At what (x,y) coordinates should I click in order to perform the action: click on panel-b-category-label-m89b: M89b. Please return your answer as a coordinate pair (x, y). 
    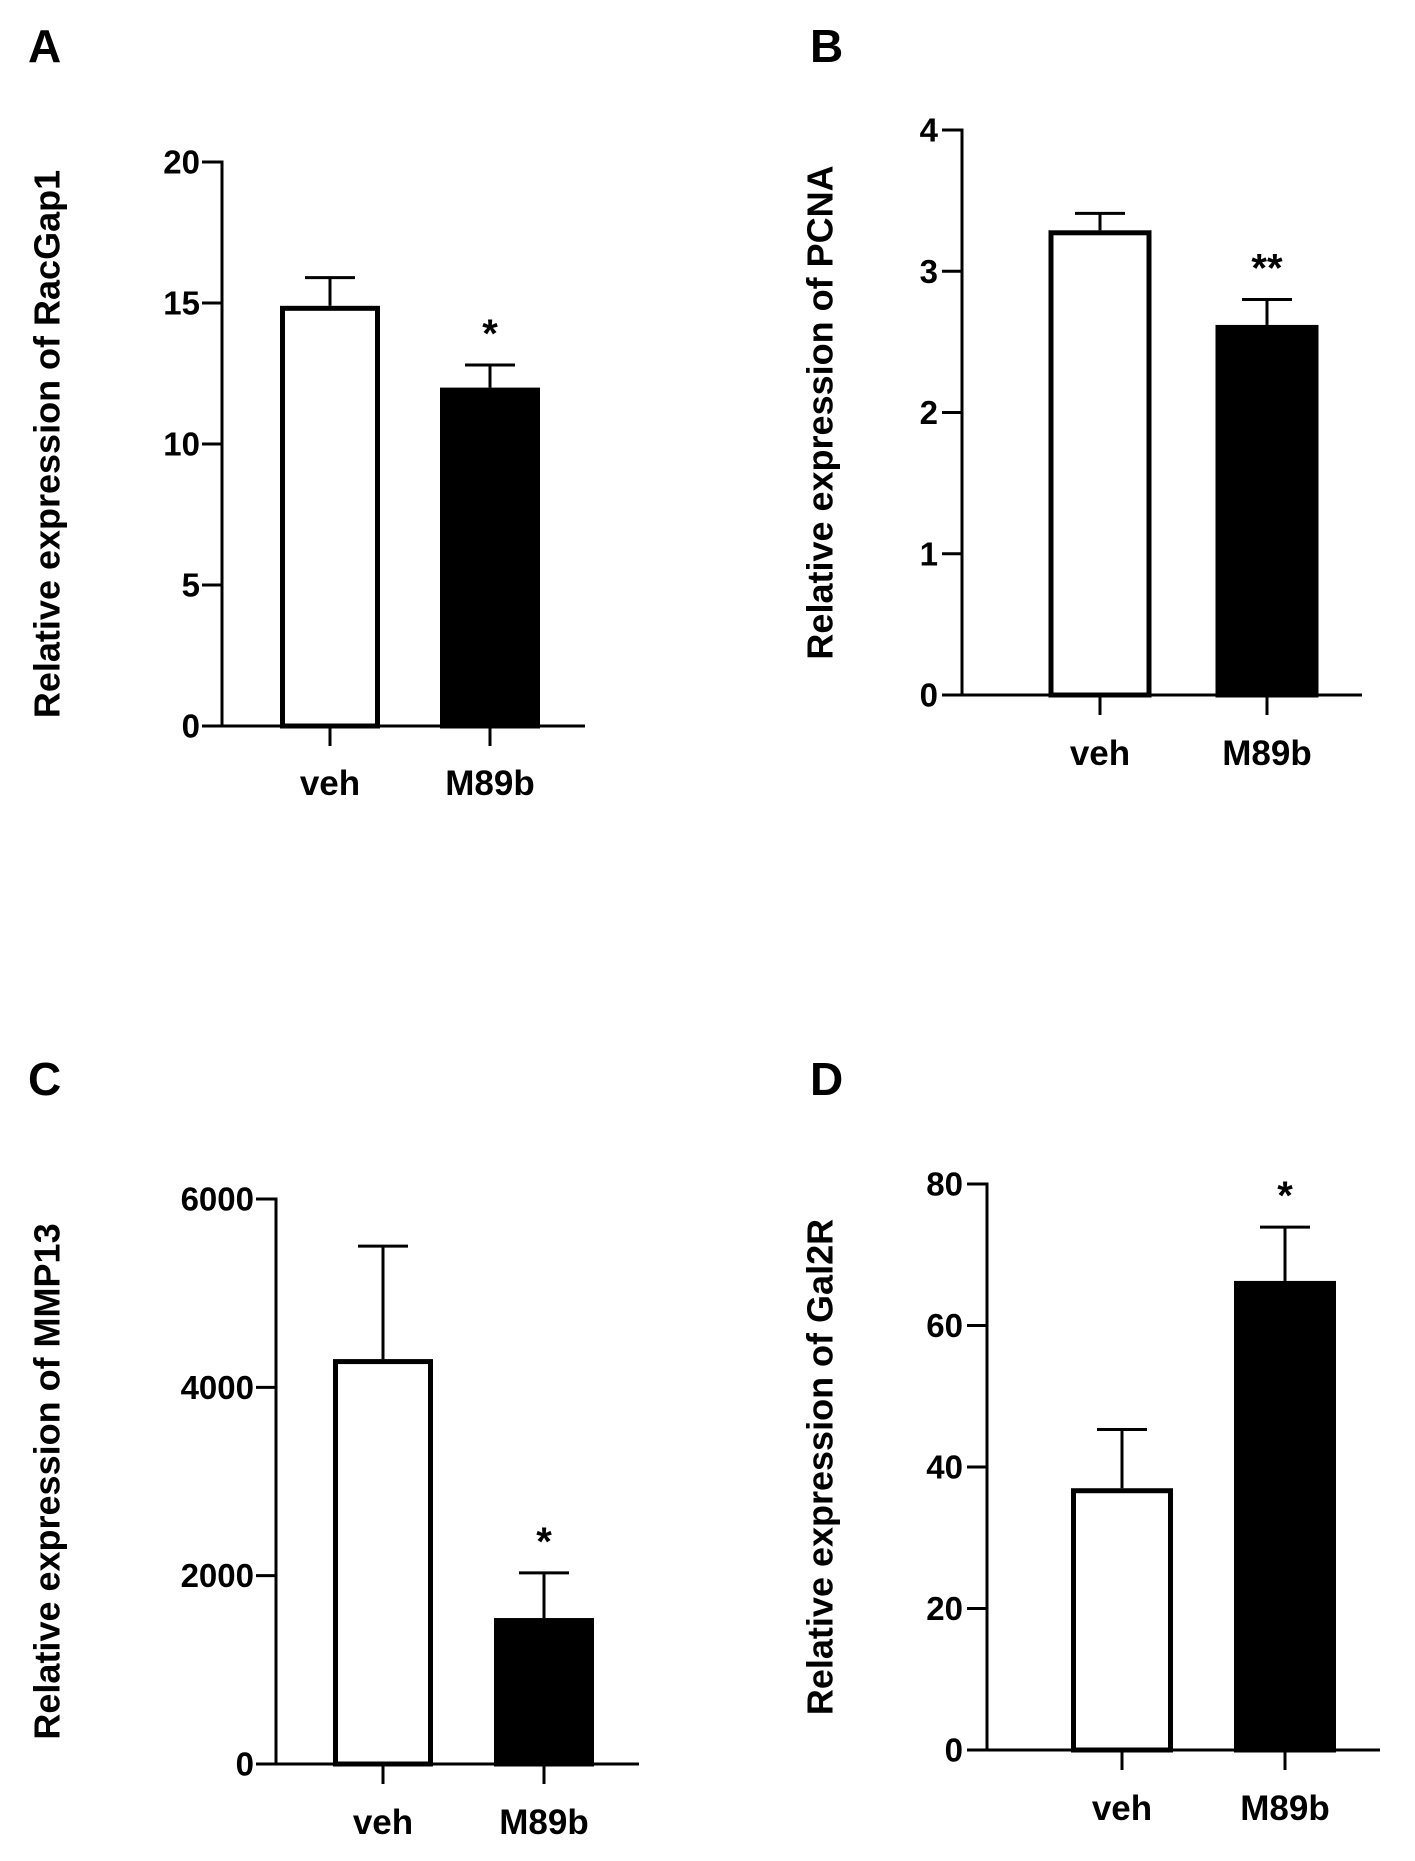
    Looking at the image, I should click on (1266, 753).